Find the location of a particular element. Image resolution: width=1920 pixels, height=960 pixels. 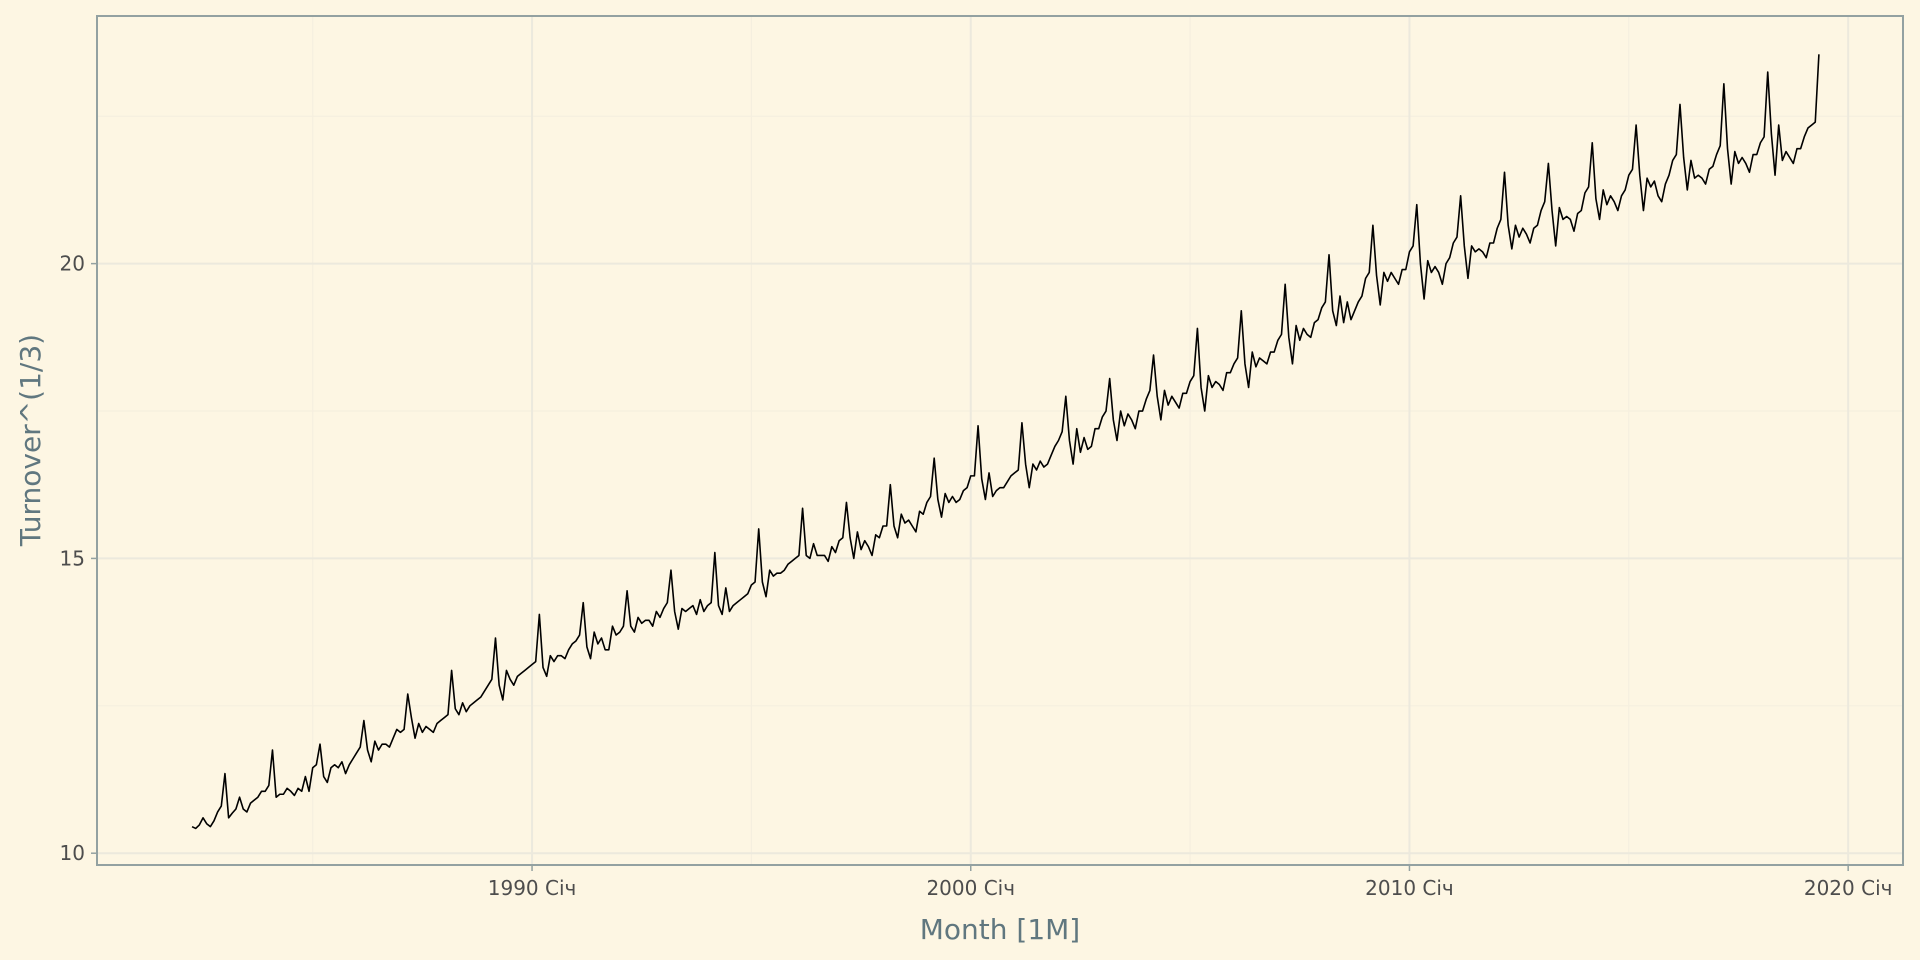

y-axis-ticks: 10 15 20 is located at coordinates (78, 558).